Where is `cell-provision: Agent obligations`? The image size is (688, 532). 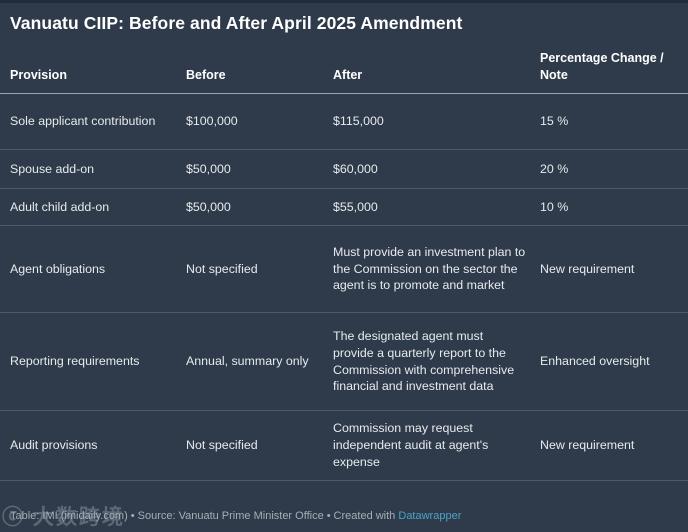
cell-provision: Agent obligations is located at coordinates (58, 268).